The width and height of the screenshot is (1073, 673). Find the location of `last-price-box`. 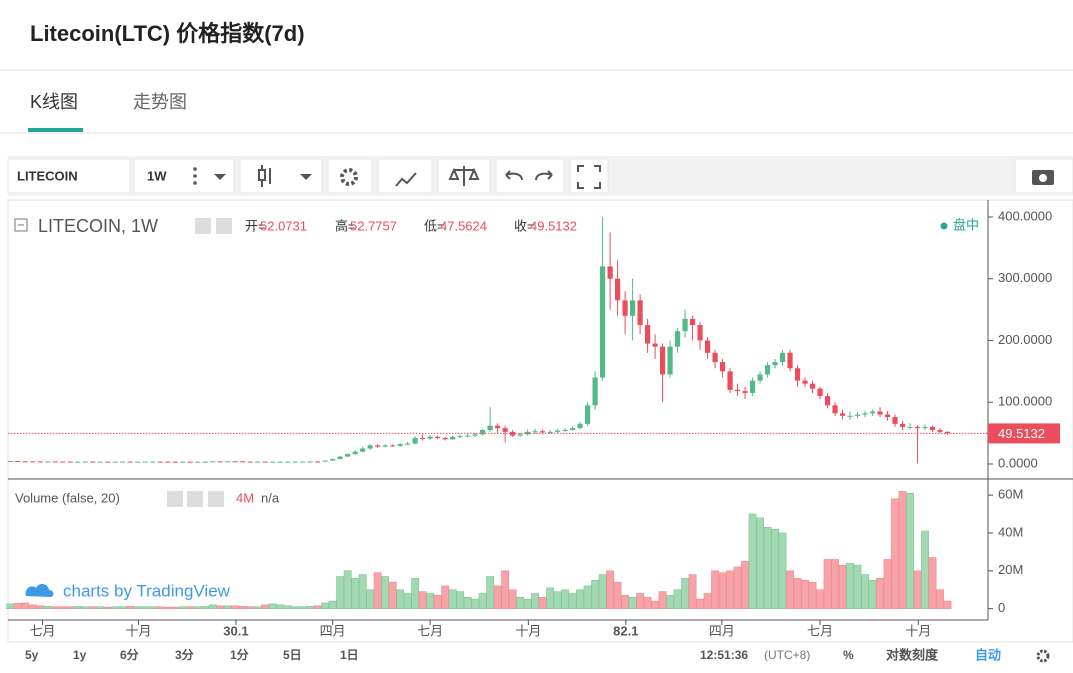

last-price-box is located at coordinates (1024, 433).